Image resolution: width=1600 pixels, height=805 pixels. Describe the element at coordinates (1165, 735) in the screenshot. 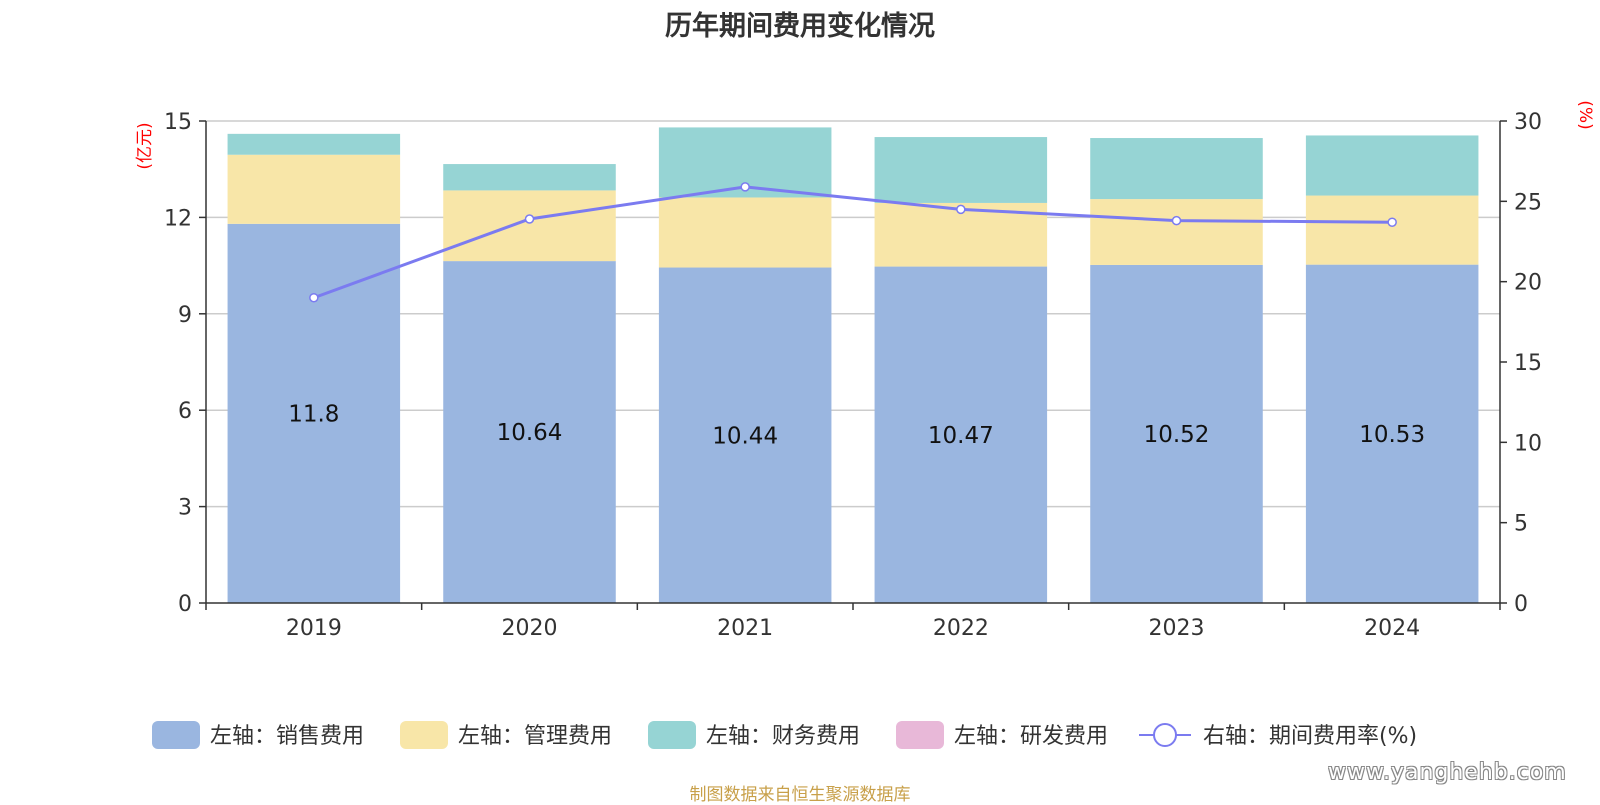

I see `legend-marker` at that location.